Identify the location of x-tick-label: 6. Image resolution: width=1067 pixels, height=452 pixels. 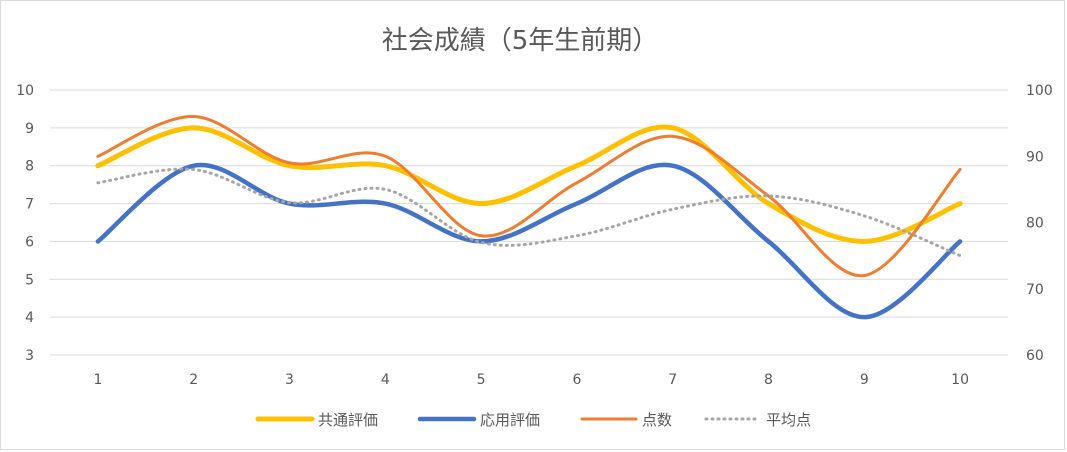
(576, 380).